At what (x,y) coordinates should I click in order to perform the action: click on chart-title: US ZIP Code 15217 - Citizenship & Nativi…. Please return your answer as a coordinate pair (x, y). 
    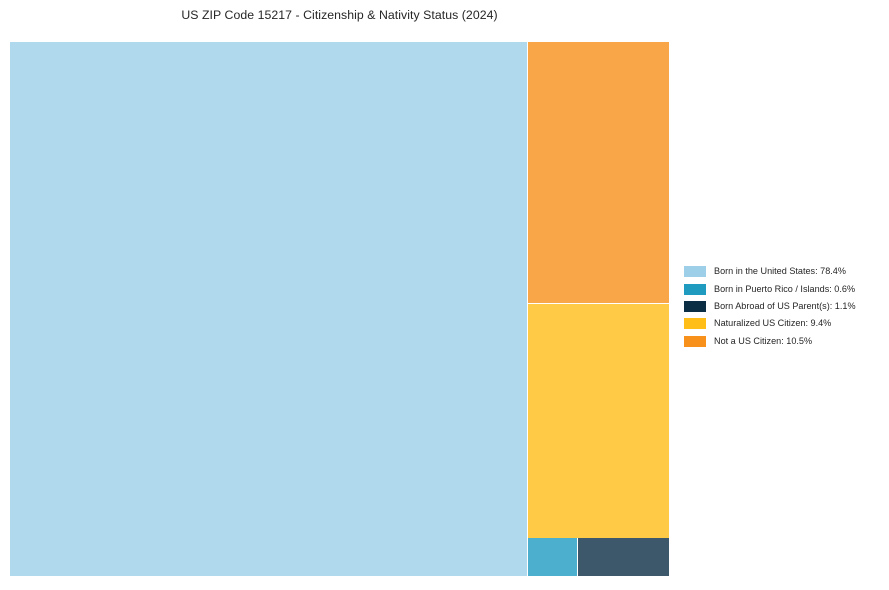
    Looking at the image, I should click on (339, 15).